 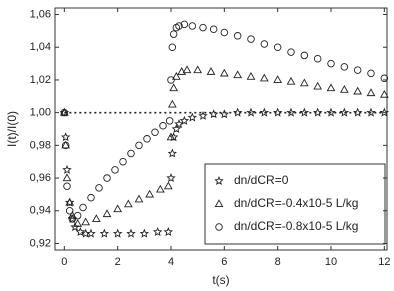 I want to click on x-tick-label: 2, so click(x=118, y=262).